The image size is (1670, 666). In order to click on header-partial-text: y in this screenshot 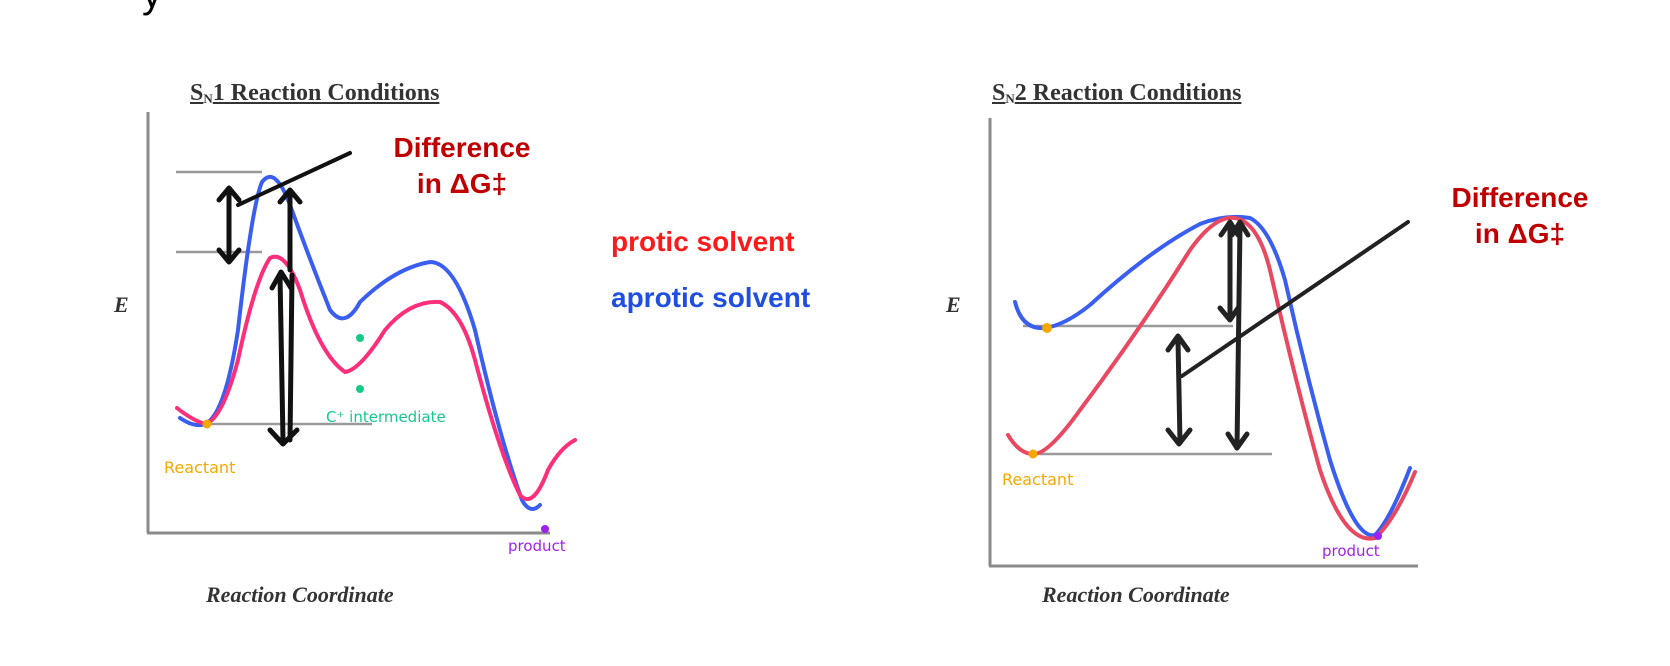, I will do `click(152, 8)`.